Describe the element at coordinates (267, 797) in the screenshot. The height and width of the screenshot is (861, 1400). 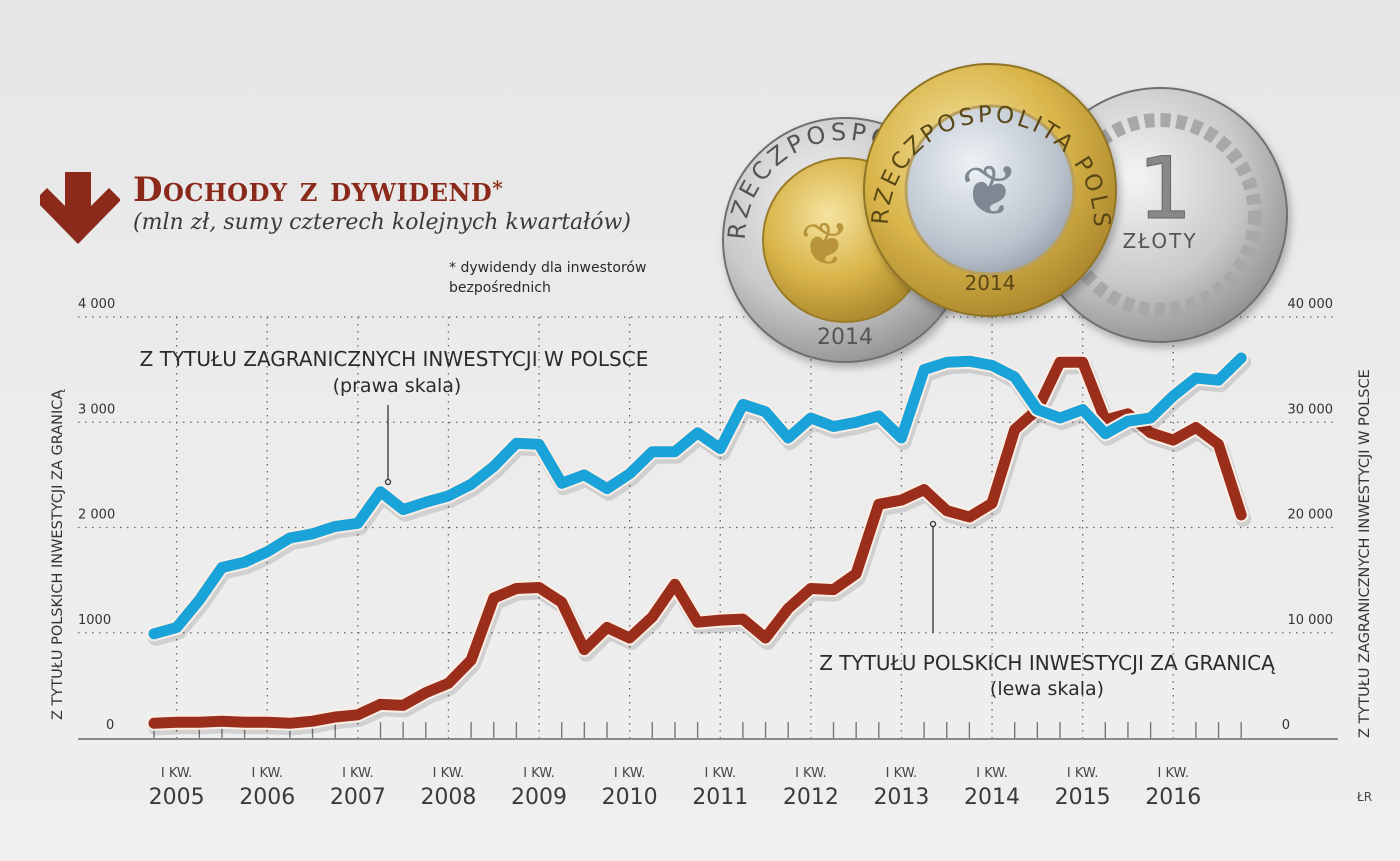
I see `x-year-label: 2006` at that location.